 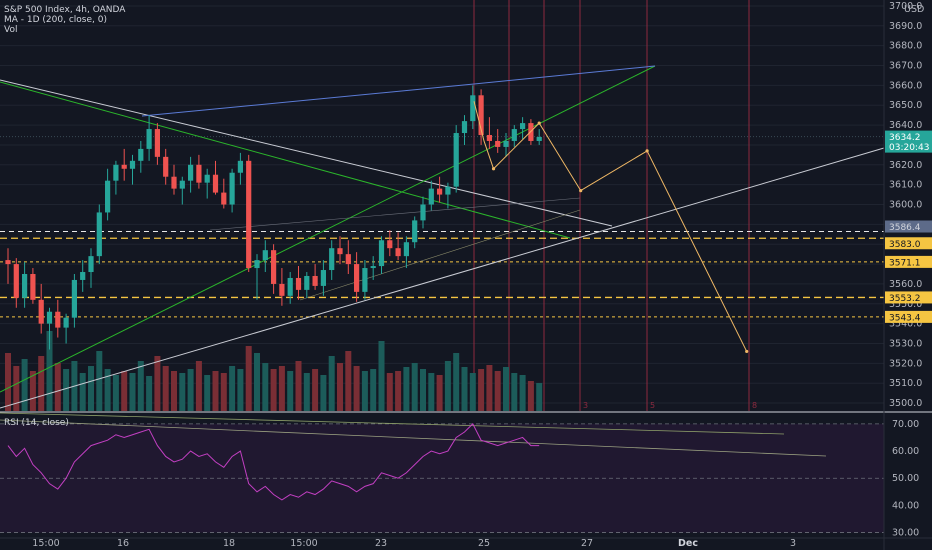 What do you see at coordinates (55, 20) in the screenshot?
I see `legend-ma: MA - 1D (200, close, 0)` at bounding box center [55, 20].